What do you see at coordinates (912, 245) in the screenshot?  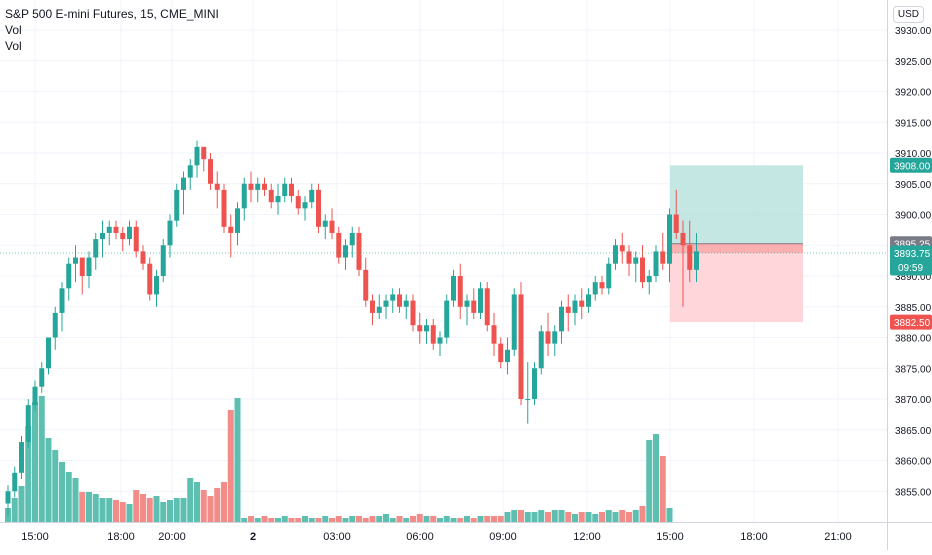 I see `price-label-text: 3895.25` at bounding box center [912, 245].